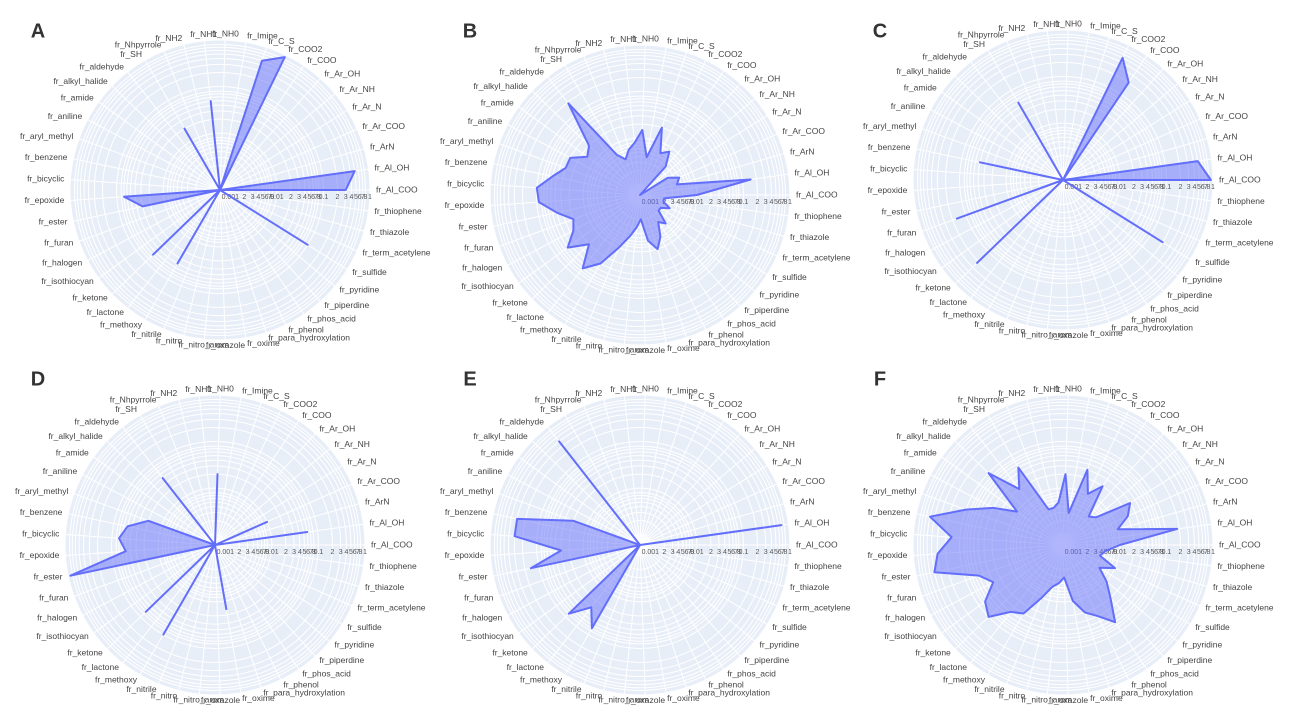 The width and height of the screenshot is (1289, 714). What do you see at coordinates (263, 343) in the screenshot?
I see `category-label: fr_oxime` at bounding box center [263, 343].